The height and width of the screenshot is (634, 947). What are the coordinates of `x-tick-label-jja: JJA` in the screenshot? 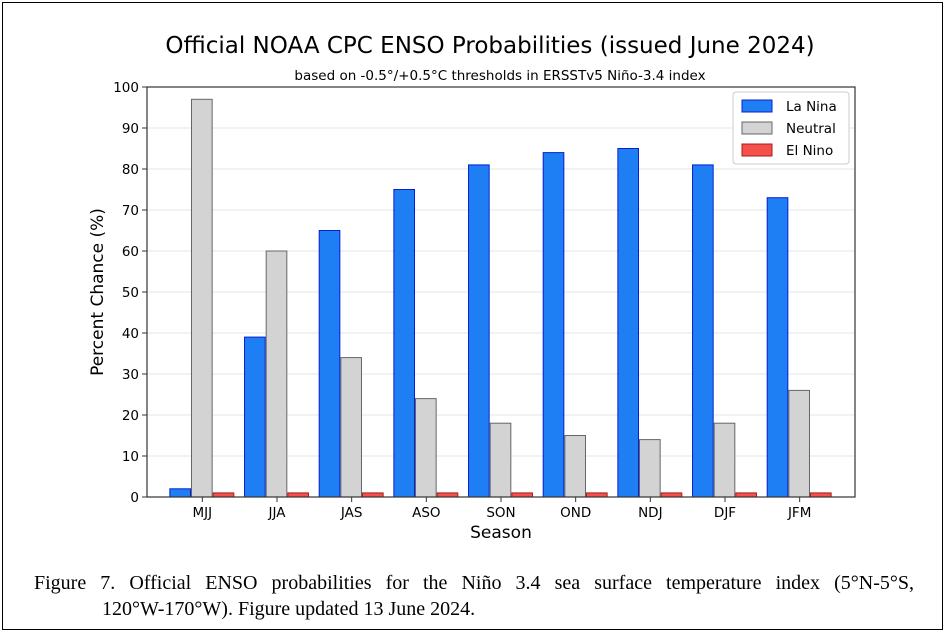 It's located at (277, 513).